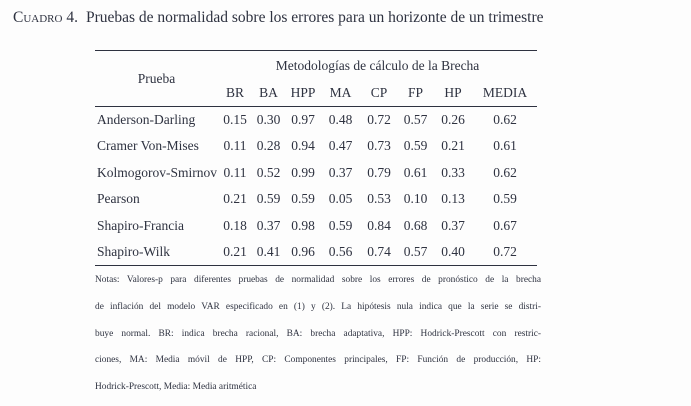  What do you see at coordinates (379, 225) in the screenshot?
I see `cell-value: 0.84` at bounding box center [379, 225].